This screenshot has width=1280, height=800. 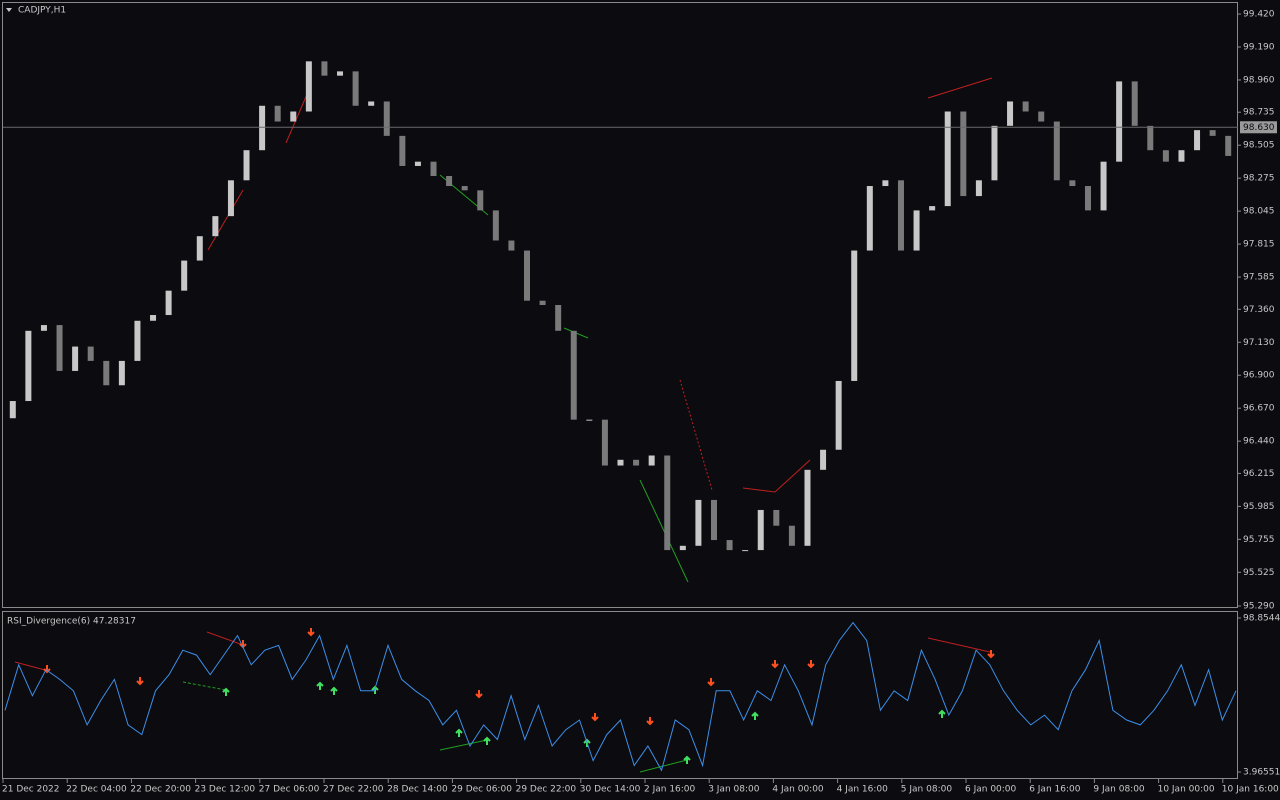 I want to click on y-tick-label: 97.815, so click(x=1259, y=245).